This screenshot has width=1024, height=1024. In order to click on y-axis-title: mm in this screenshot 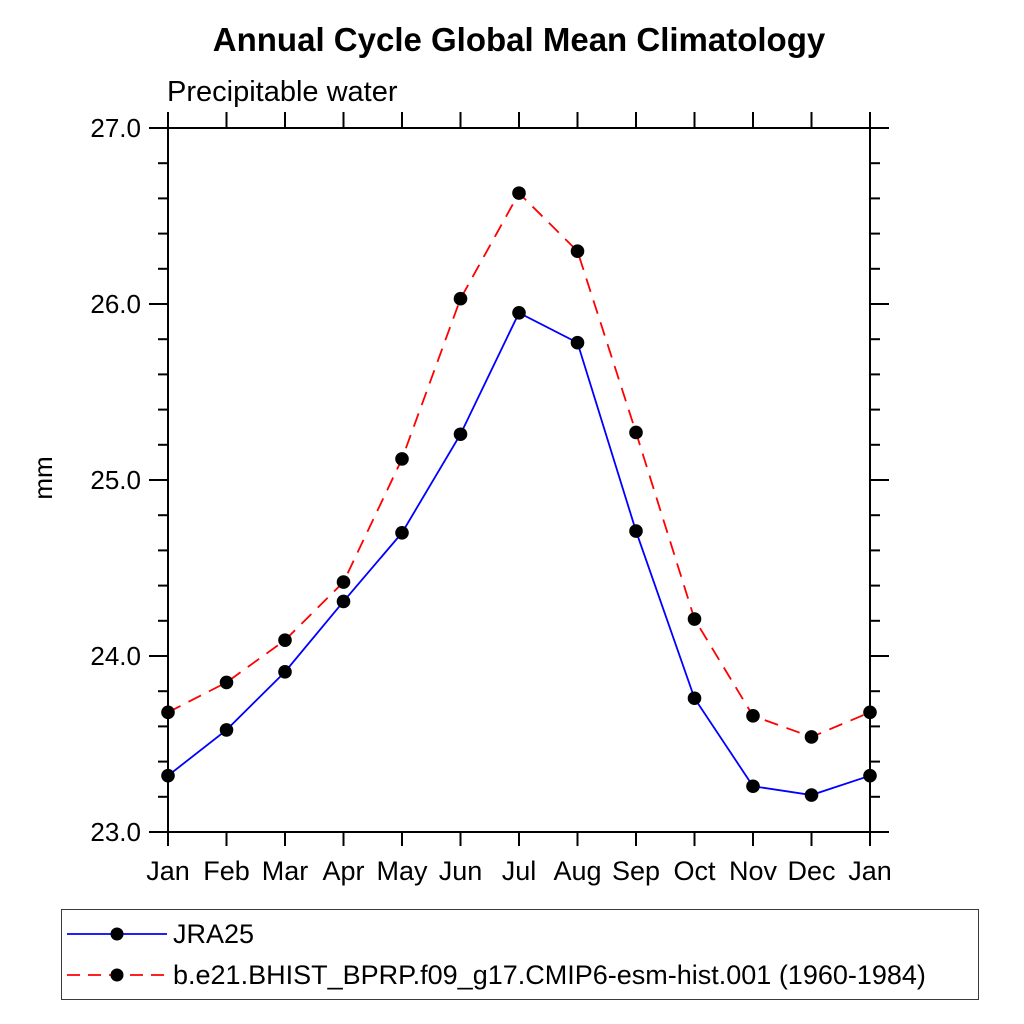, I will do `click(43, 477)`.